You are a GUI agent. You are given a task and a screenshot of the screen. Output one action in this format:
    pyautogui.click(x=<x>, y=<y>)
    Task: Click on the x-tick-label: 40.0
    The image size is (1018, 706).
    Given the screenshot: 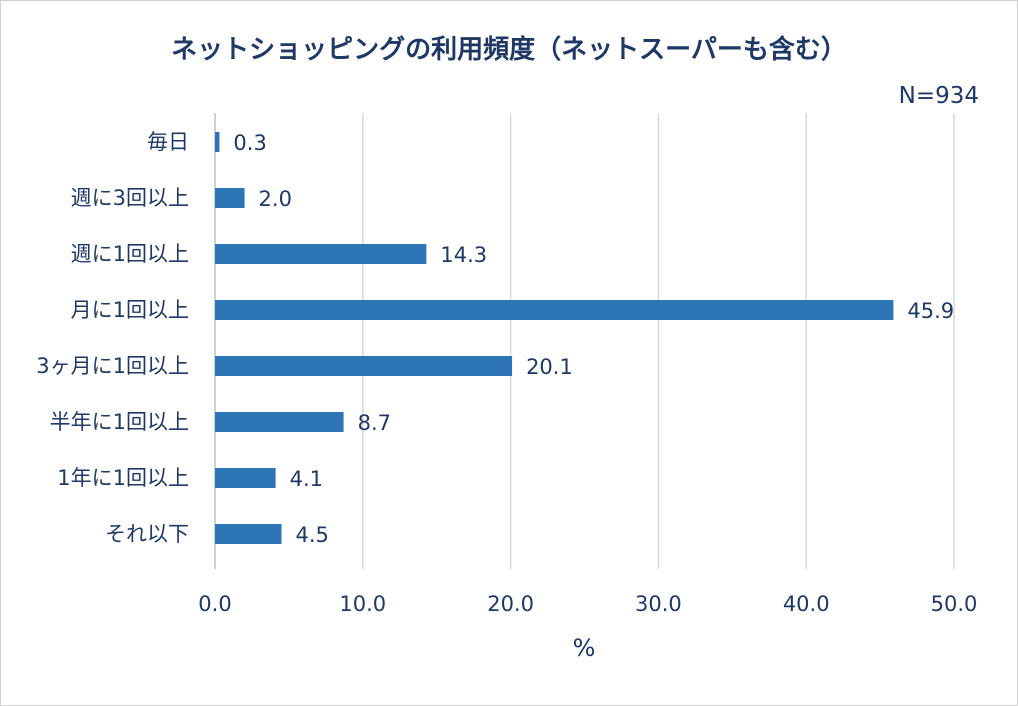 What is the action you would take?
    pyautogui.click(x=806, y=604)
    